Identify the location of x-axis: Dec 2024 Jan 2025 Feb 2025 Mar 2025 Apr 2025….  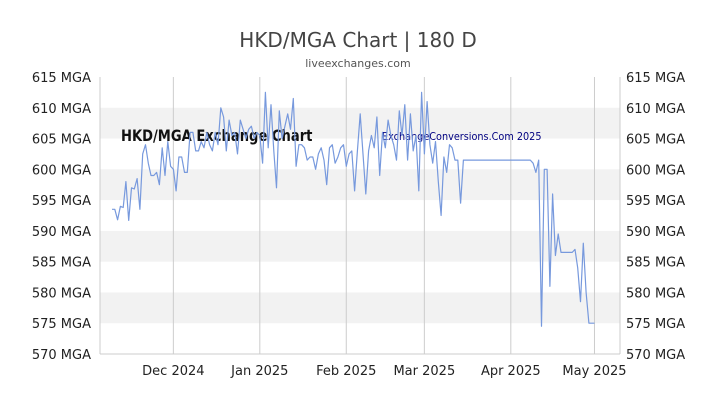
(384, 371).